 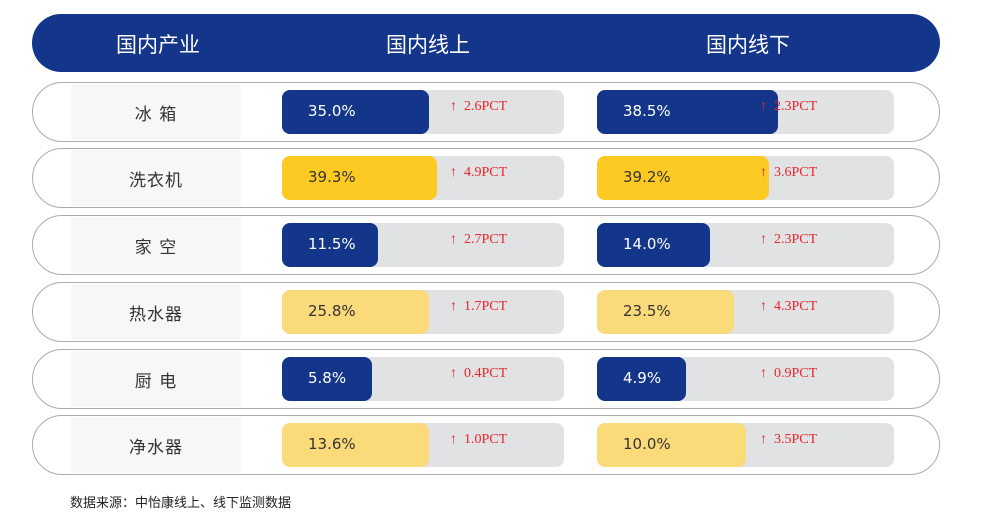 I want to click on online-change-value: 1.7PCT, so click(x=486, y=306).